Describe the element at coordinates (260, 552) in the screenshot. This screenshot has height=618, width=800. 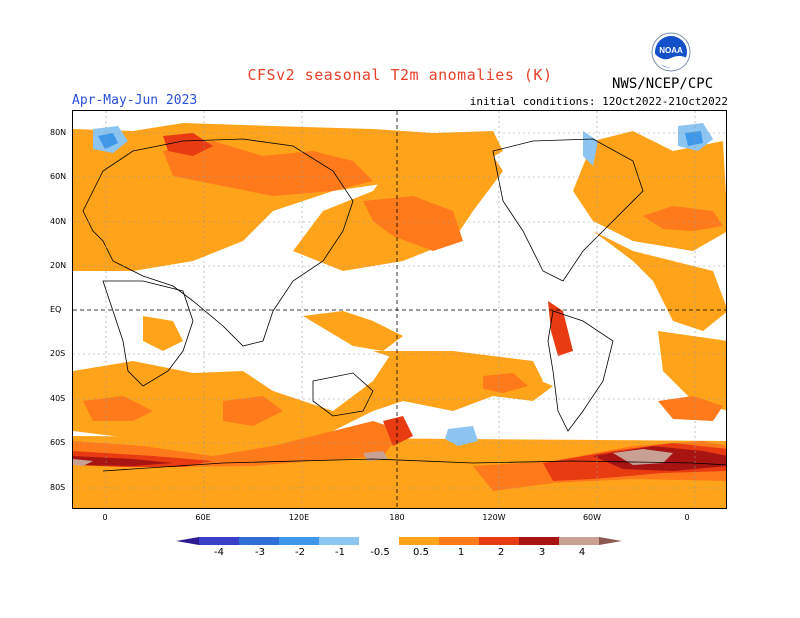
I see `colorbar-label: -3` at that location.